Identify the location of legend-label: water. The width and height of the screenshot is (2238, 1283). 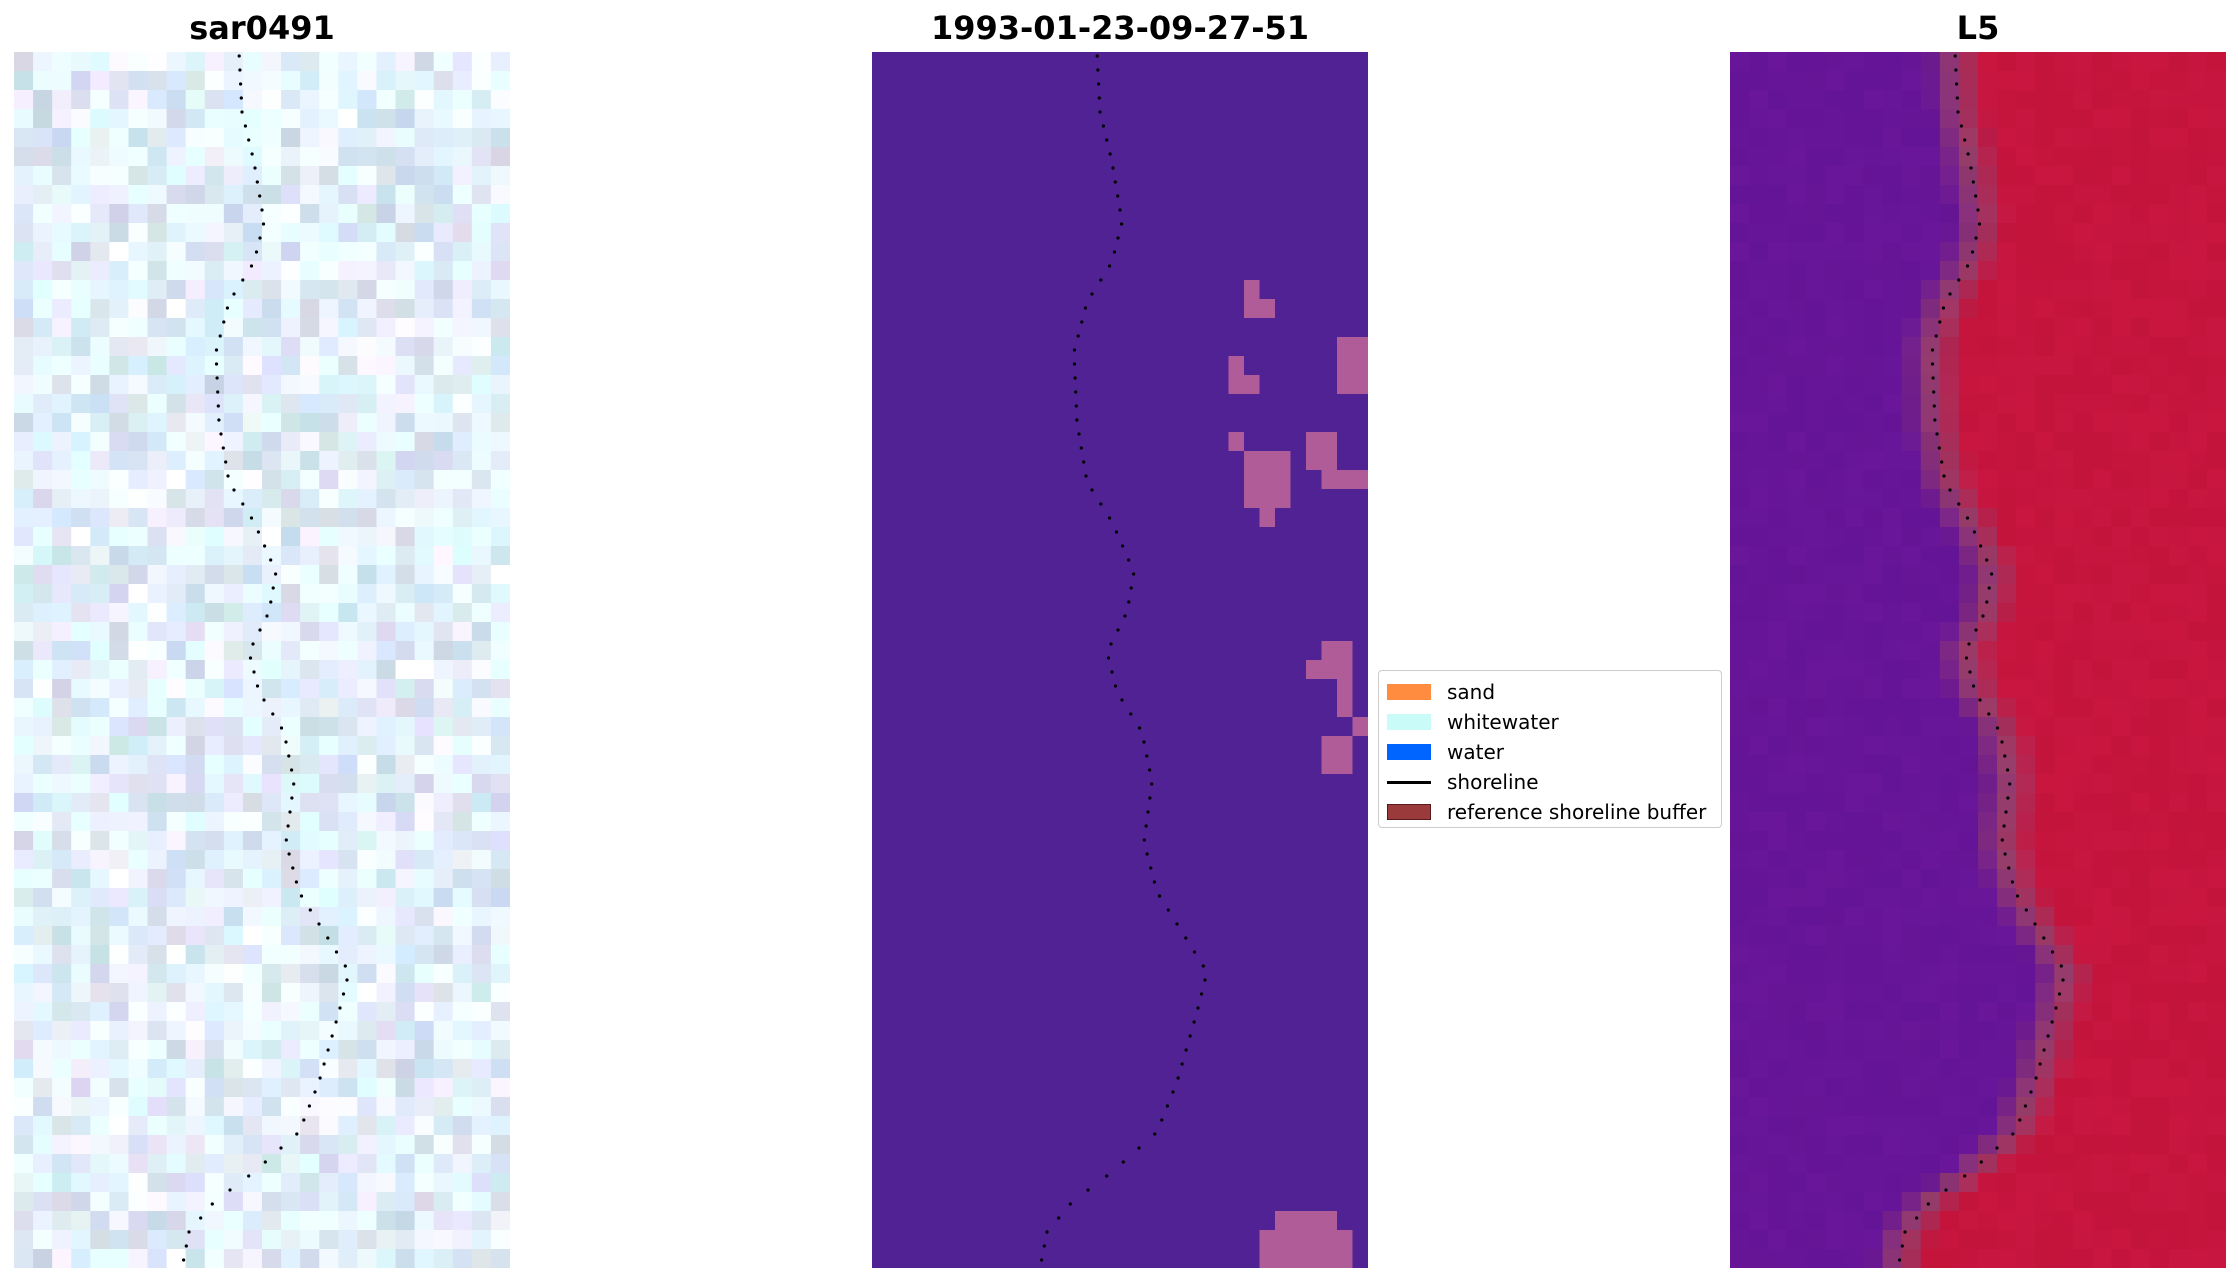
(1475, 752).